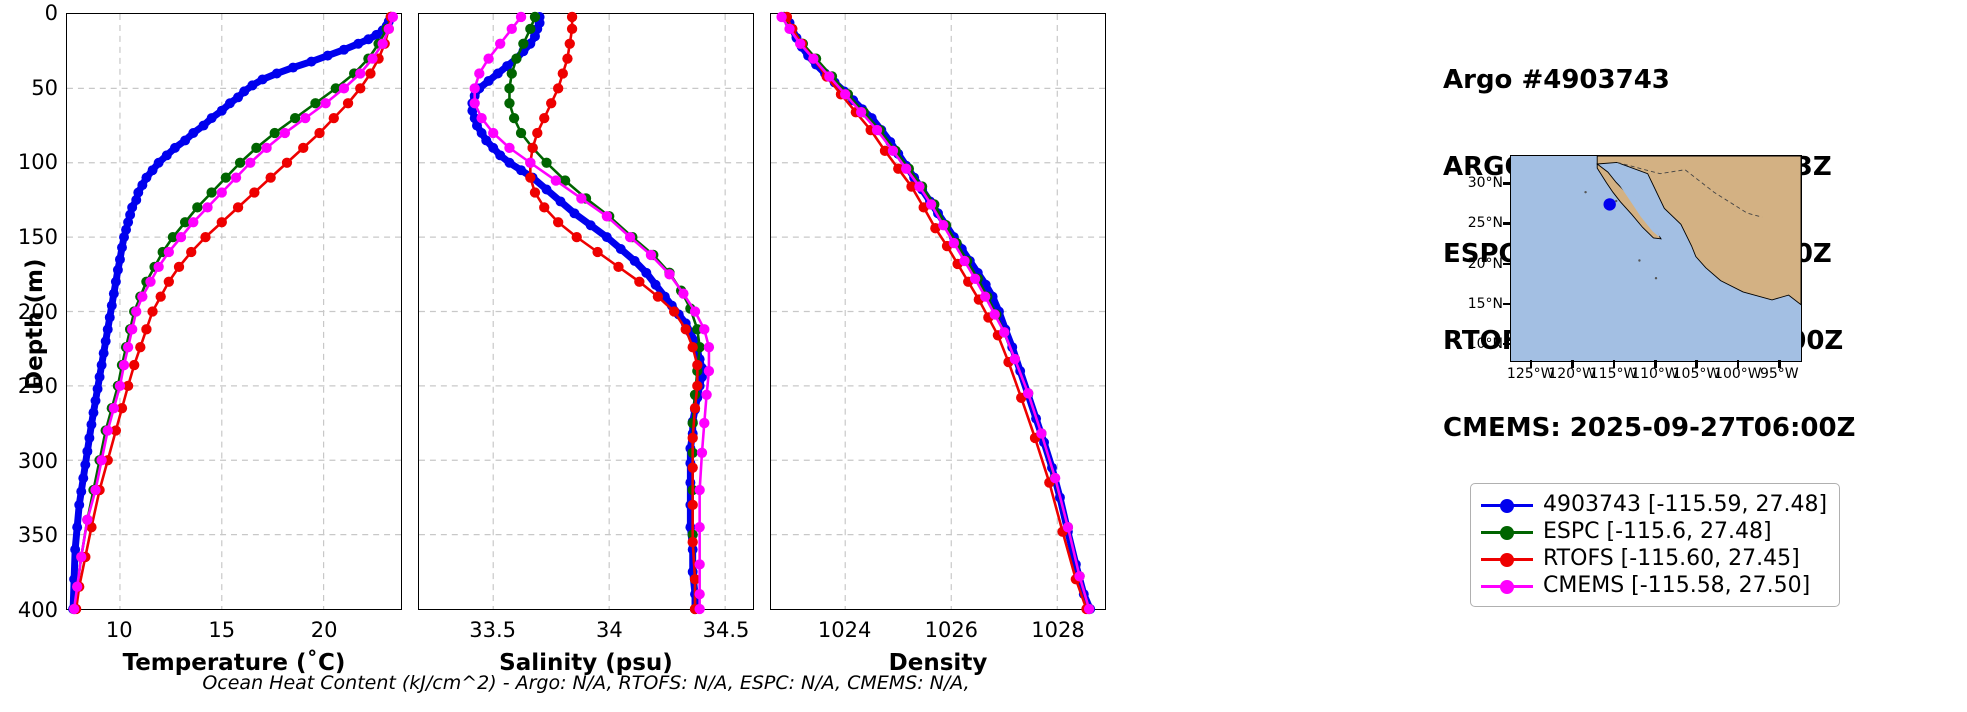  I want to click on x-tick-label: 10, so click(119, 630).